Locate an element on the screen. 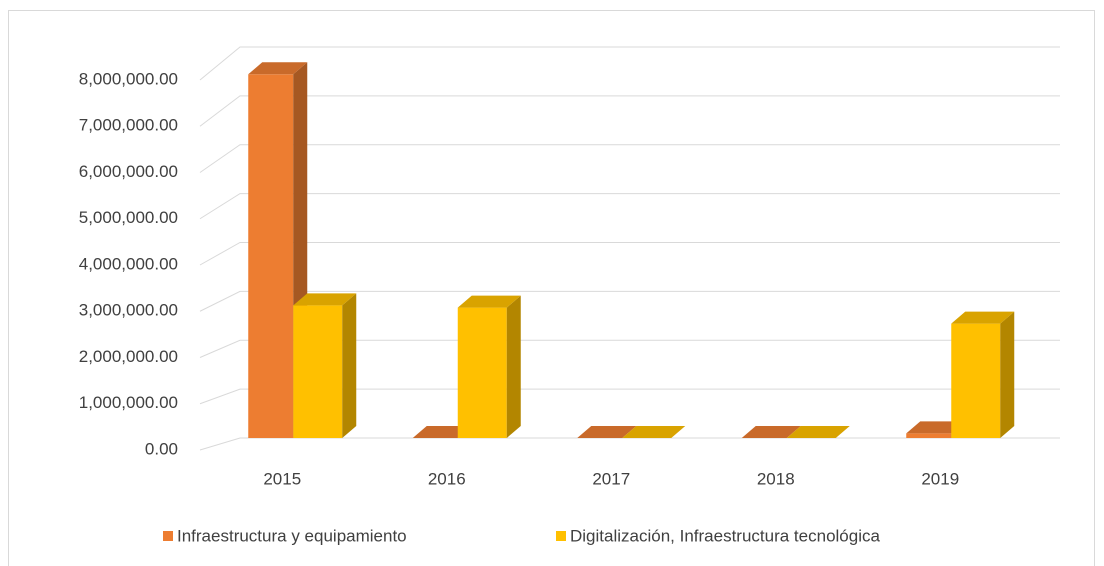 This screenshot has height=566, width=1104. x-tick-label: 2016 is located at coordinates (447, 478).